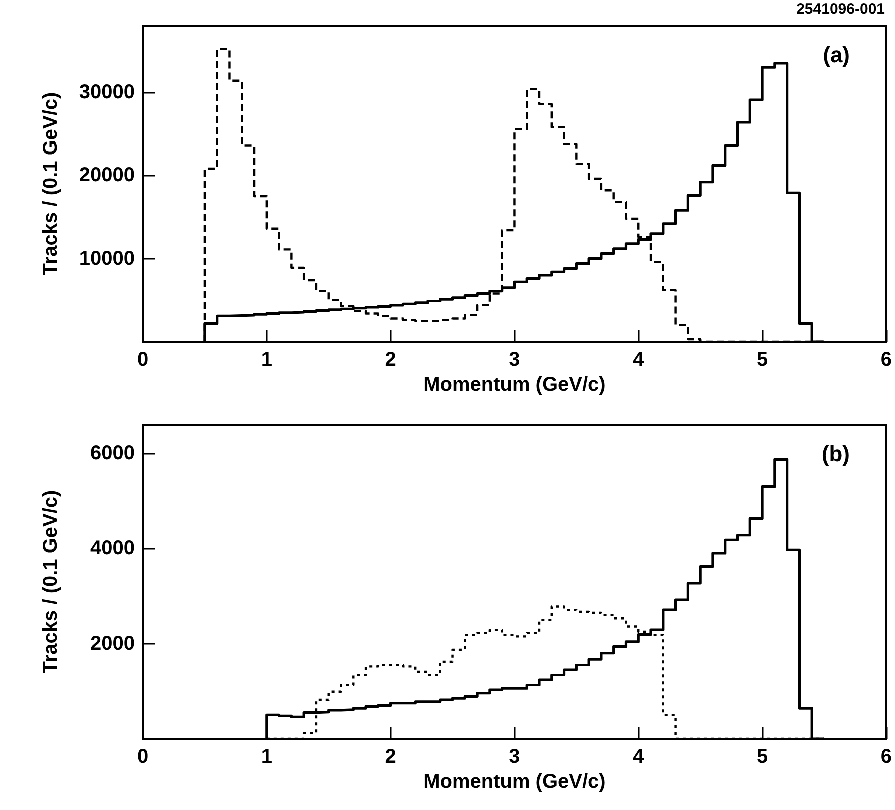  What do you see at coordinates (112, 549) in the screenshot?
I see `y-tick-label: 4000` at bounding box center [112, 549].